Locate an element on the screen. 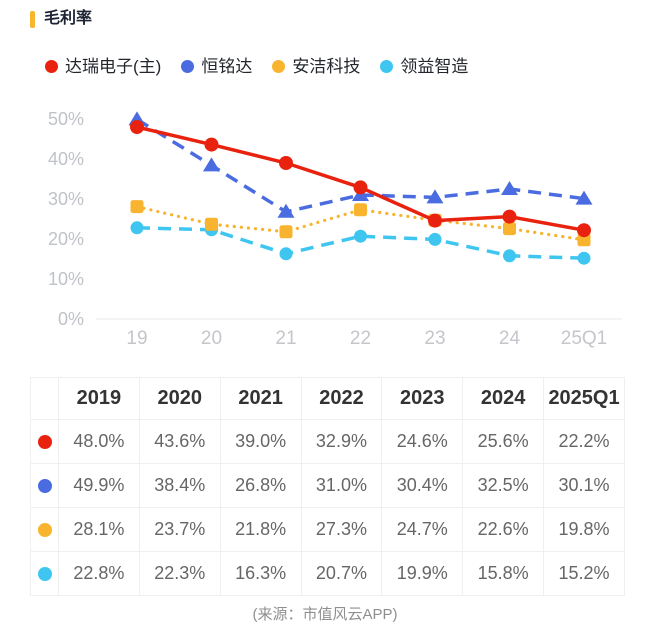  legend-item-2: 恒铭达 is located at coordinates (216, 66).